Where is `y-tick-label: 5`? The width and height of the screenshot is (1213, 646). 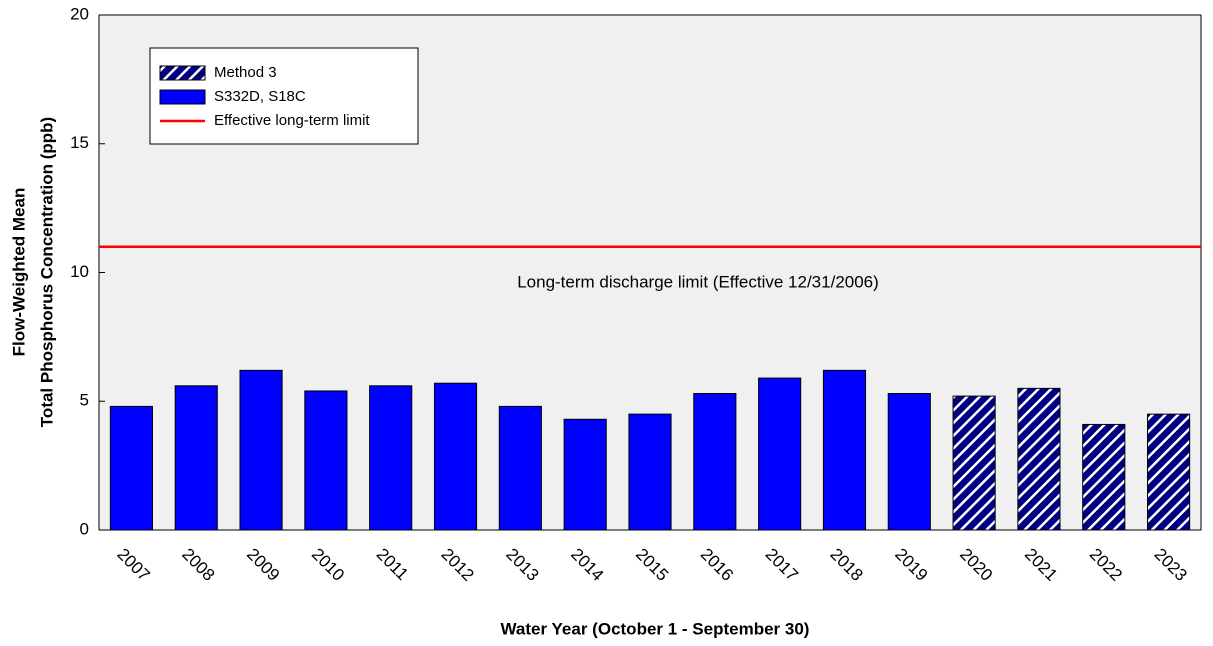
y-tick-label: 5 is located at coordinates (84, 400).